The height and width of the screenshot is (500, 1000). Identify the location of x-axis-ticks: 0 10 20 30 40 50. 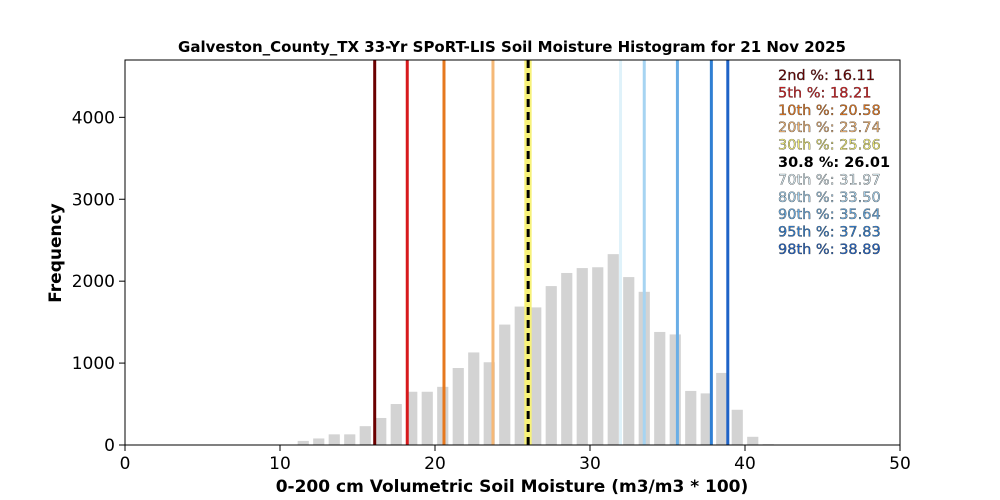
(515, 459).